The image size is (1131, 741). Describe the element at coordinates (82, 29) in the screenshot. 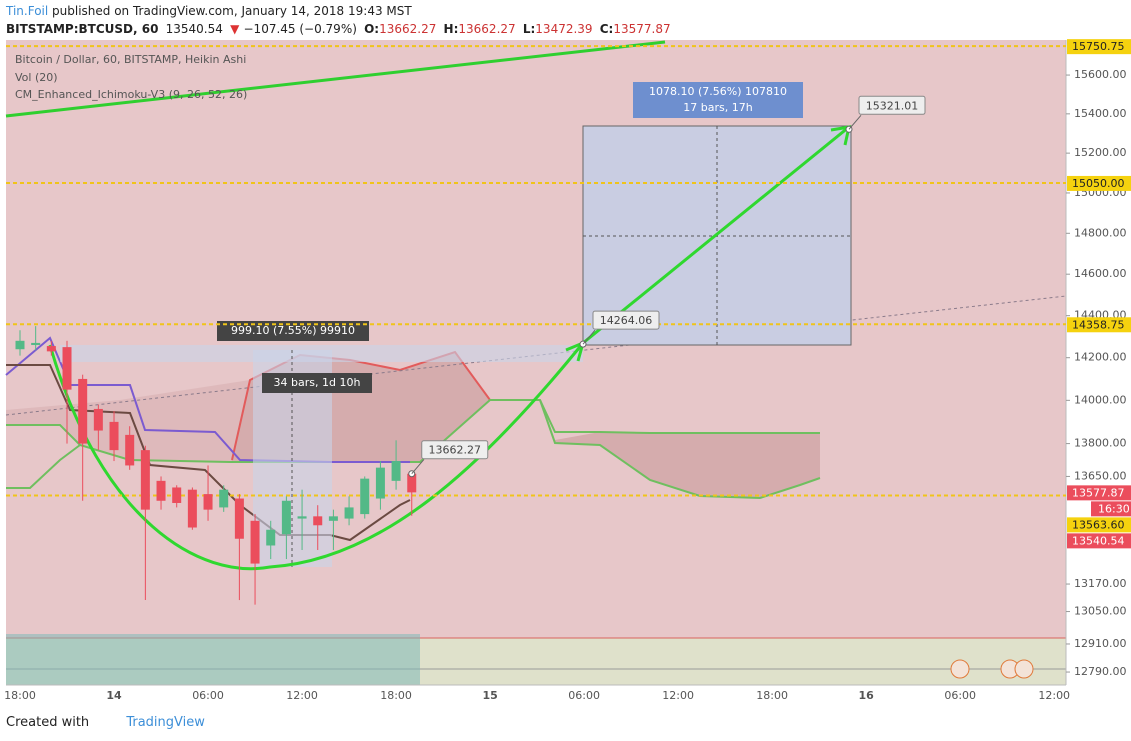

I see `symbol: BITSTAMP:BTCUSD, 60` at that location.